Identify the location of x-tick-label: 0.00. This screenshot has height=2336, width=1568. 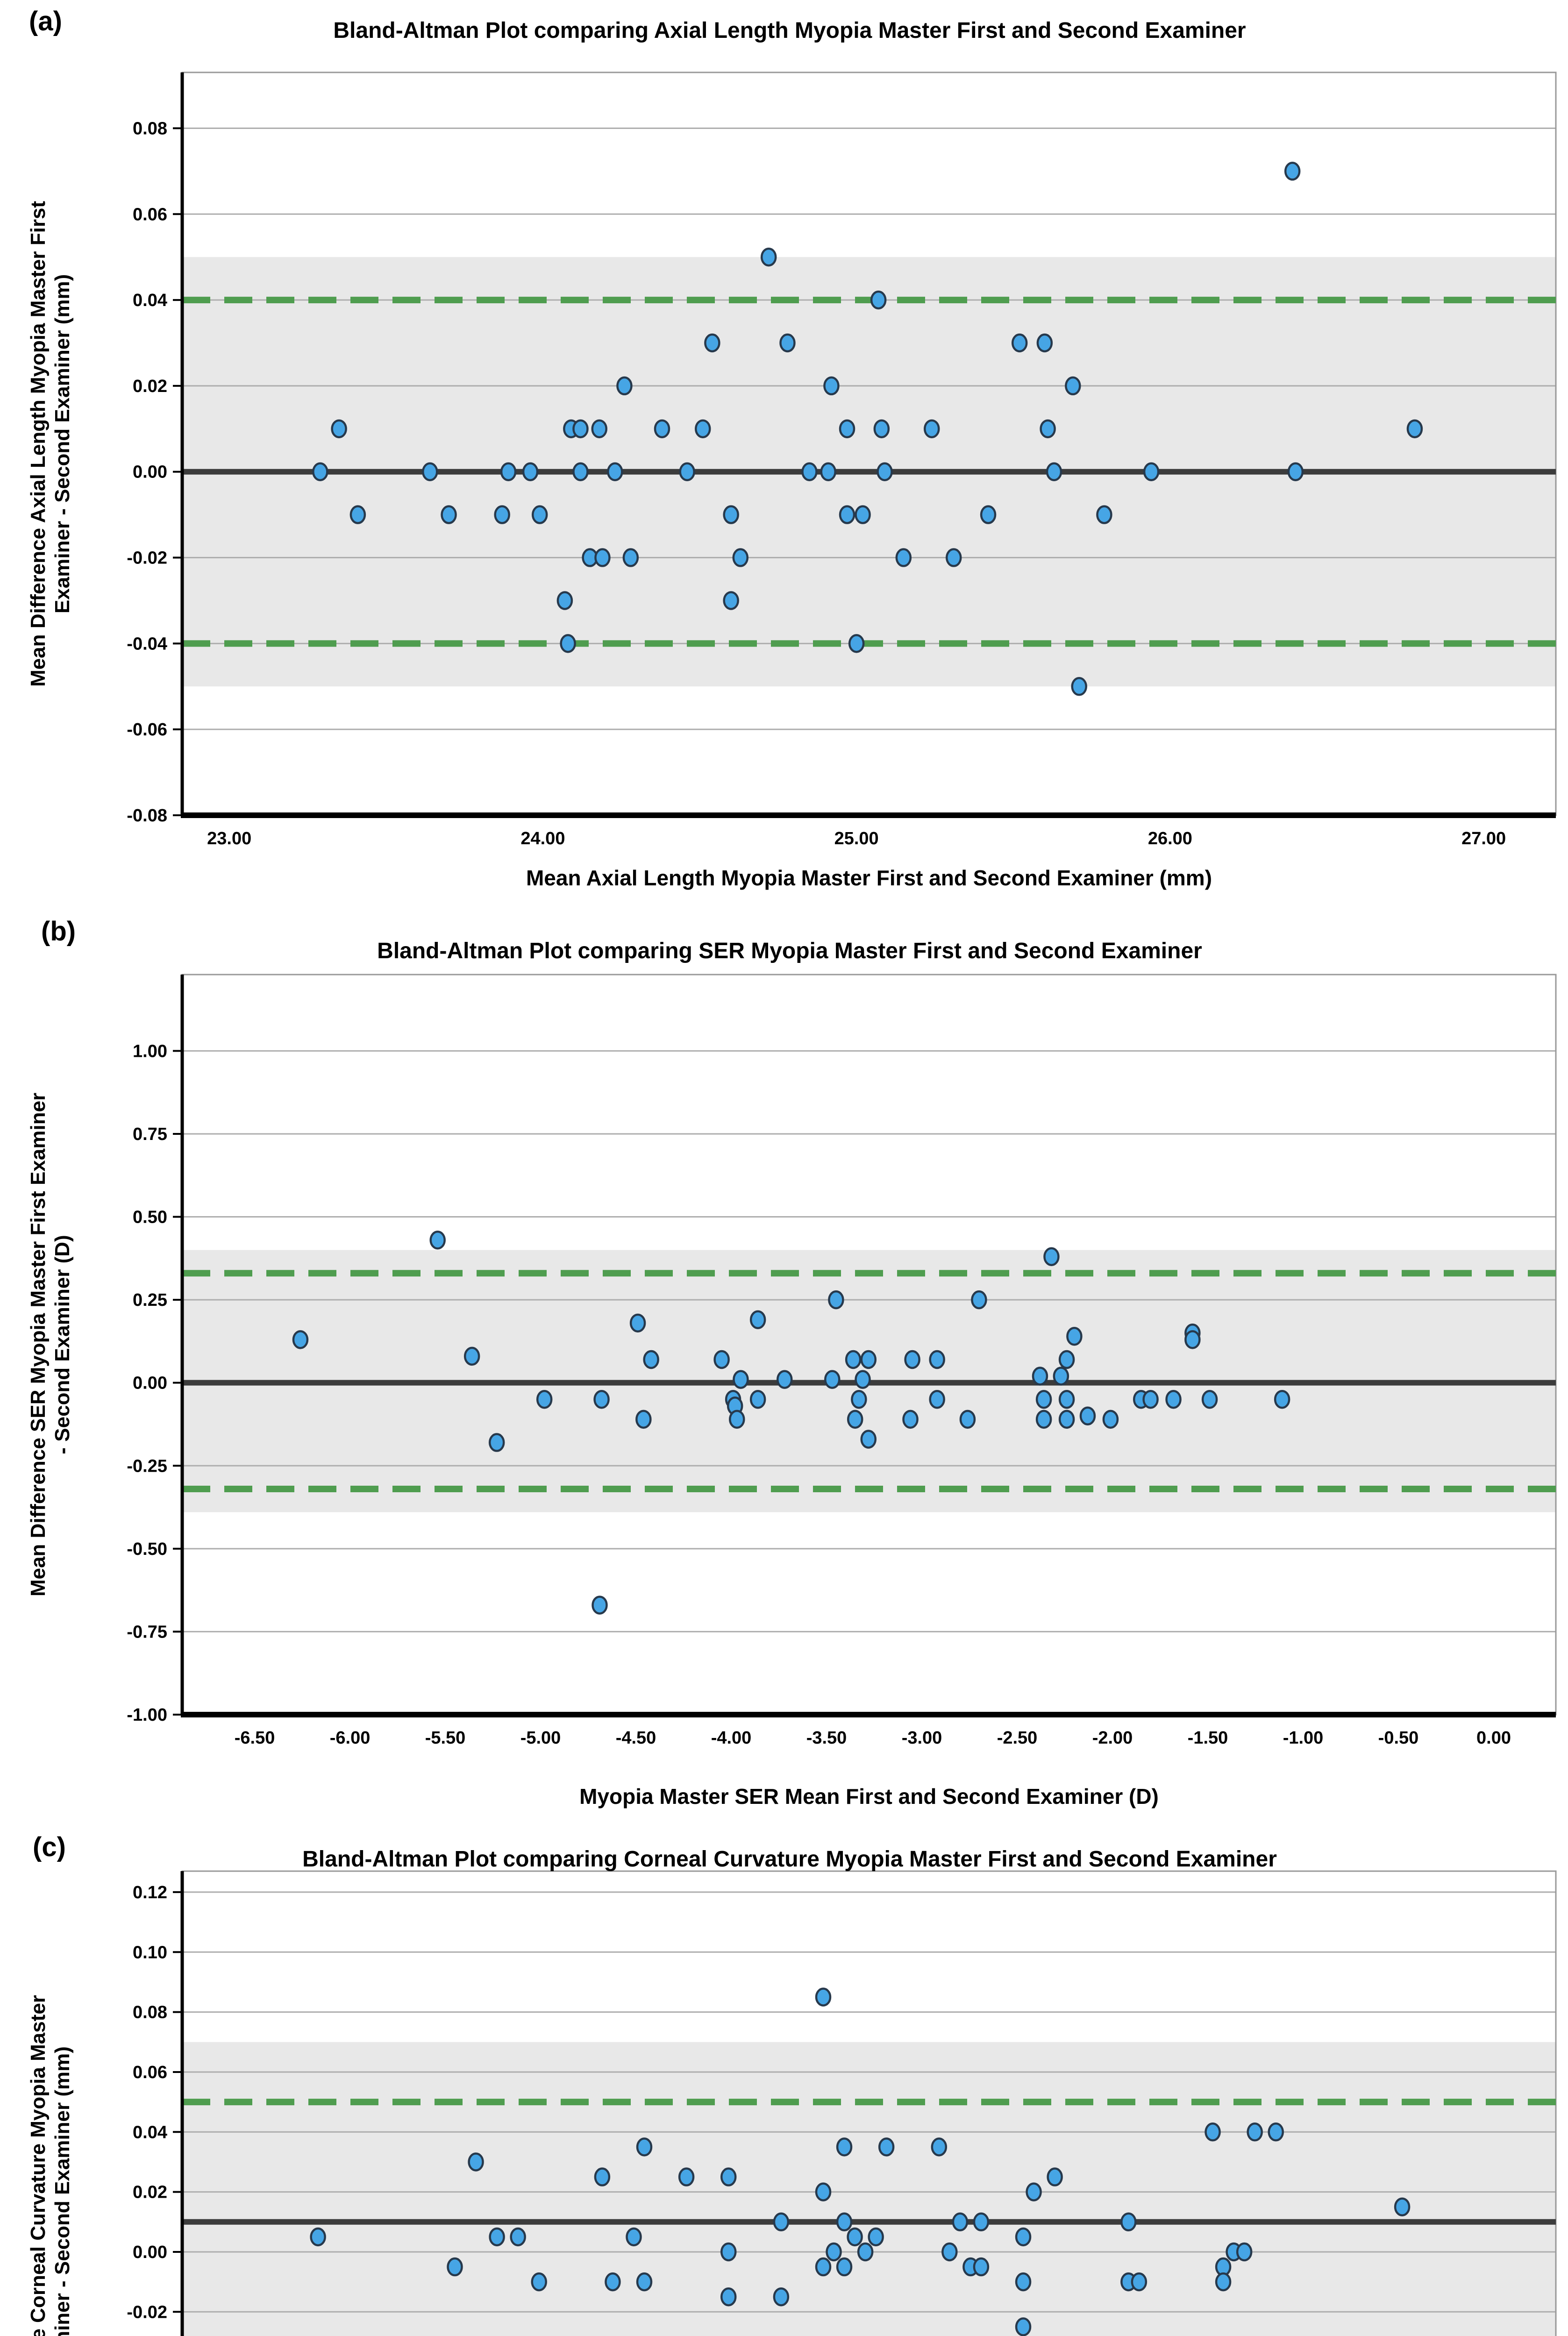
(1494, 1738).